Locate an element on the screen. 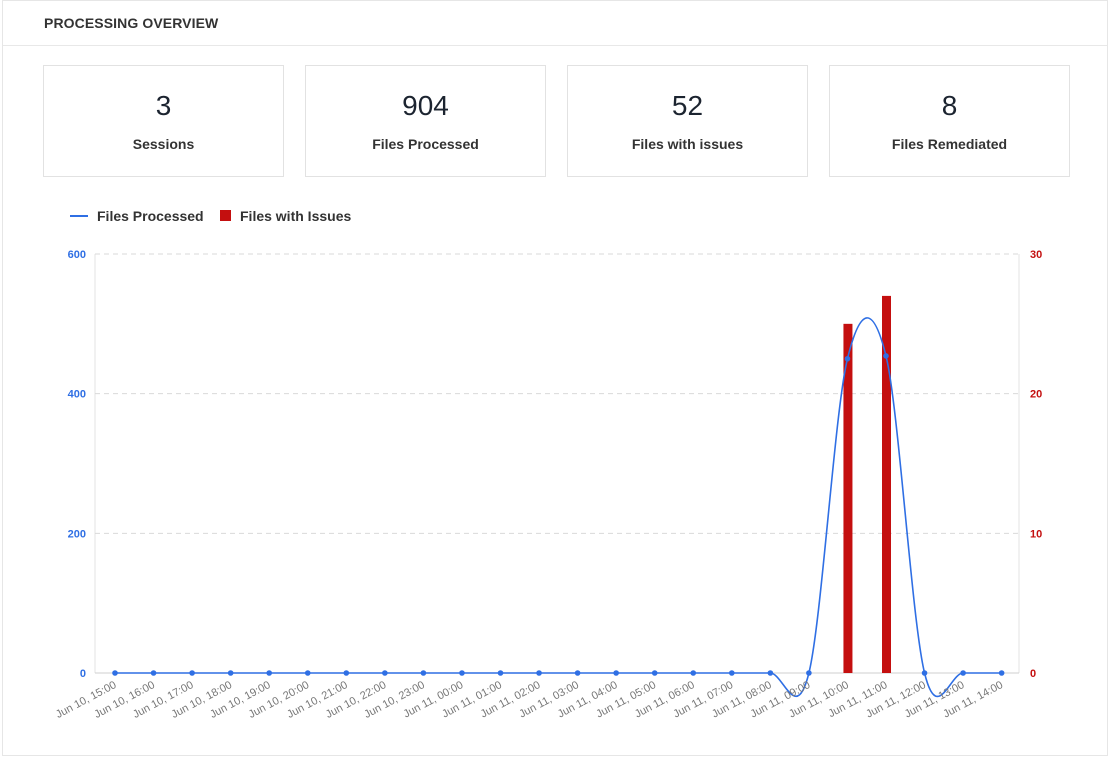 Image resolution: width=1110 pixels, height=758 pixels. stat-value: 8 is located at coordinates (949, 105).